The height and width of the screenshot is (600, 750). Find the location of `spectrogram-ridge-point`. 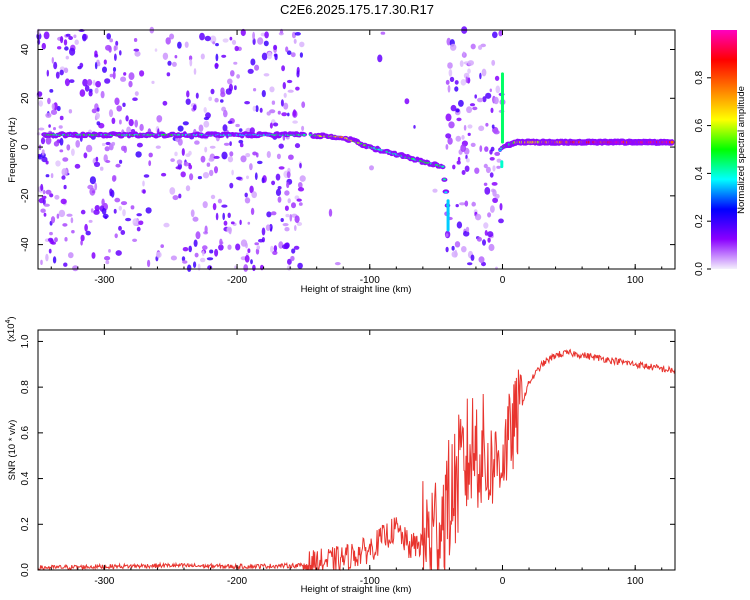

spectrogram-ridge-point is located at coordinates (443, 166).